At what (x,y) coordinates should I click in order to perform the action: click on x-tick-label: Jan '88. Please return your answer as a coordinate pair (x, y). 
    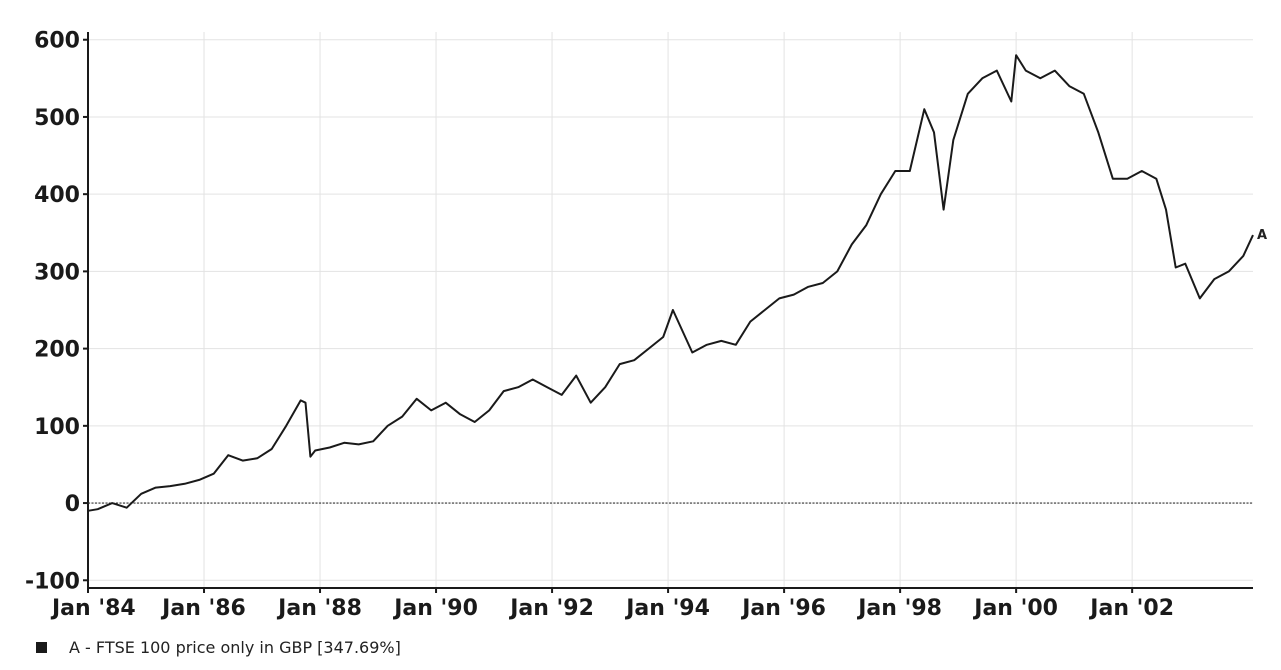
    Looking at the image, I should click on (319, 608).